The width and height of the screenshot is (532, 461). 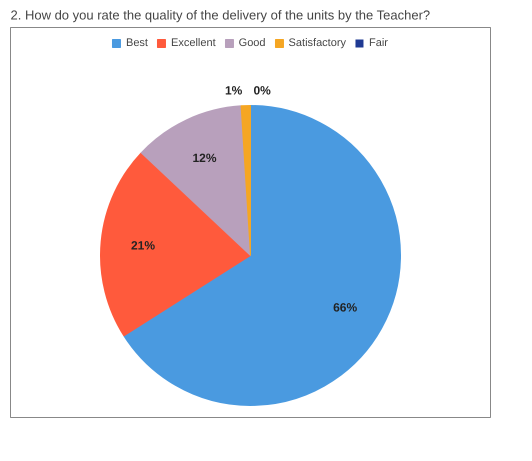 What do you see at coordinates (137, 43) in the screenshot?
I see `legend-label: Best` at bounding box center [137, 43].